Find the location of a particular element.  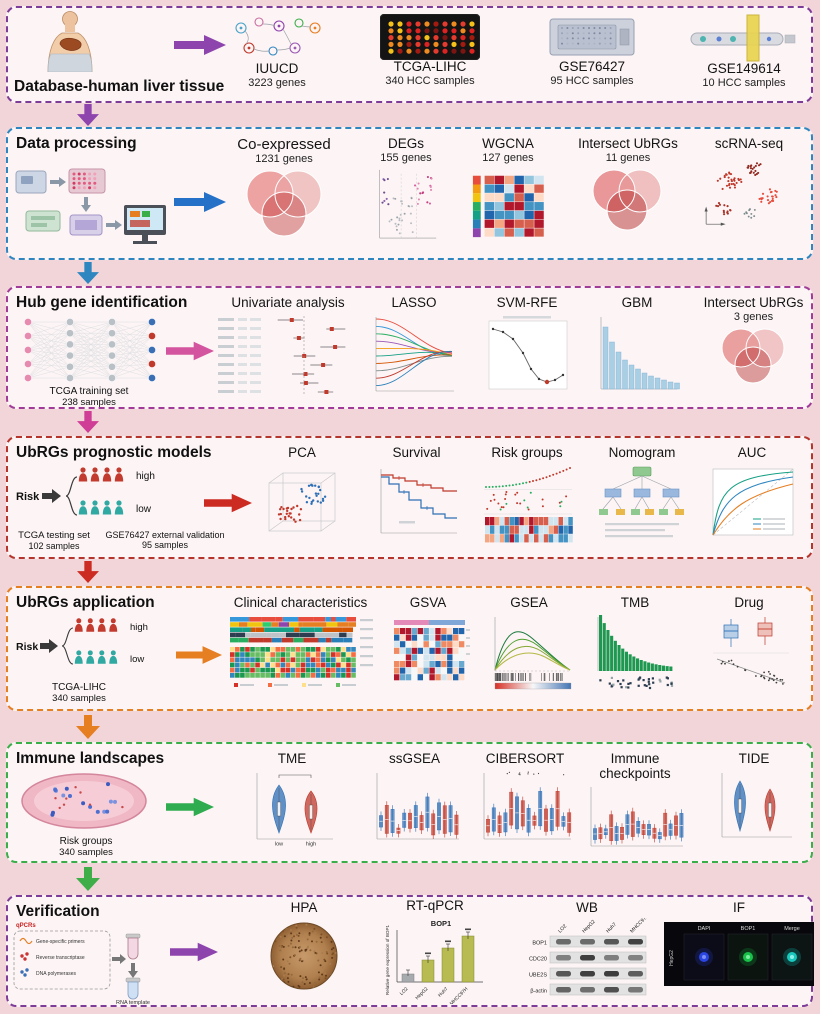

high-tick-label: high is located at coordinates (310, 844).